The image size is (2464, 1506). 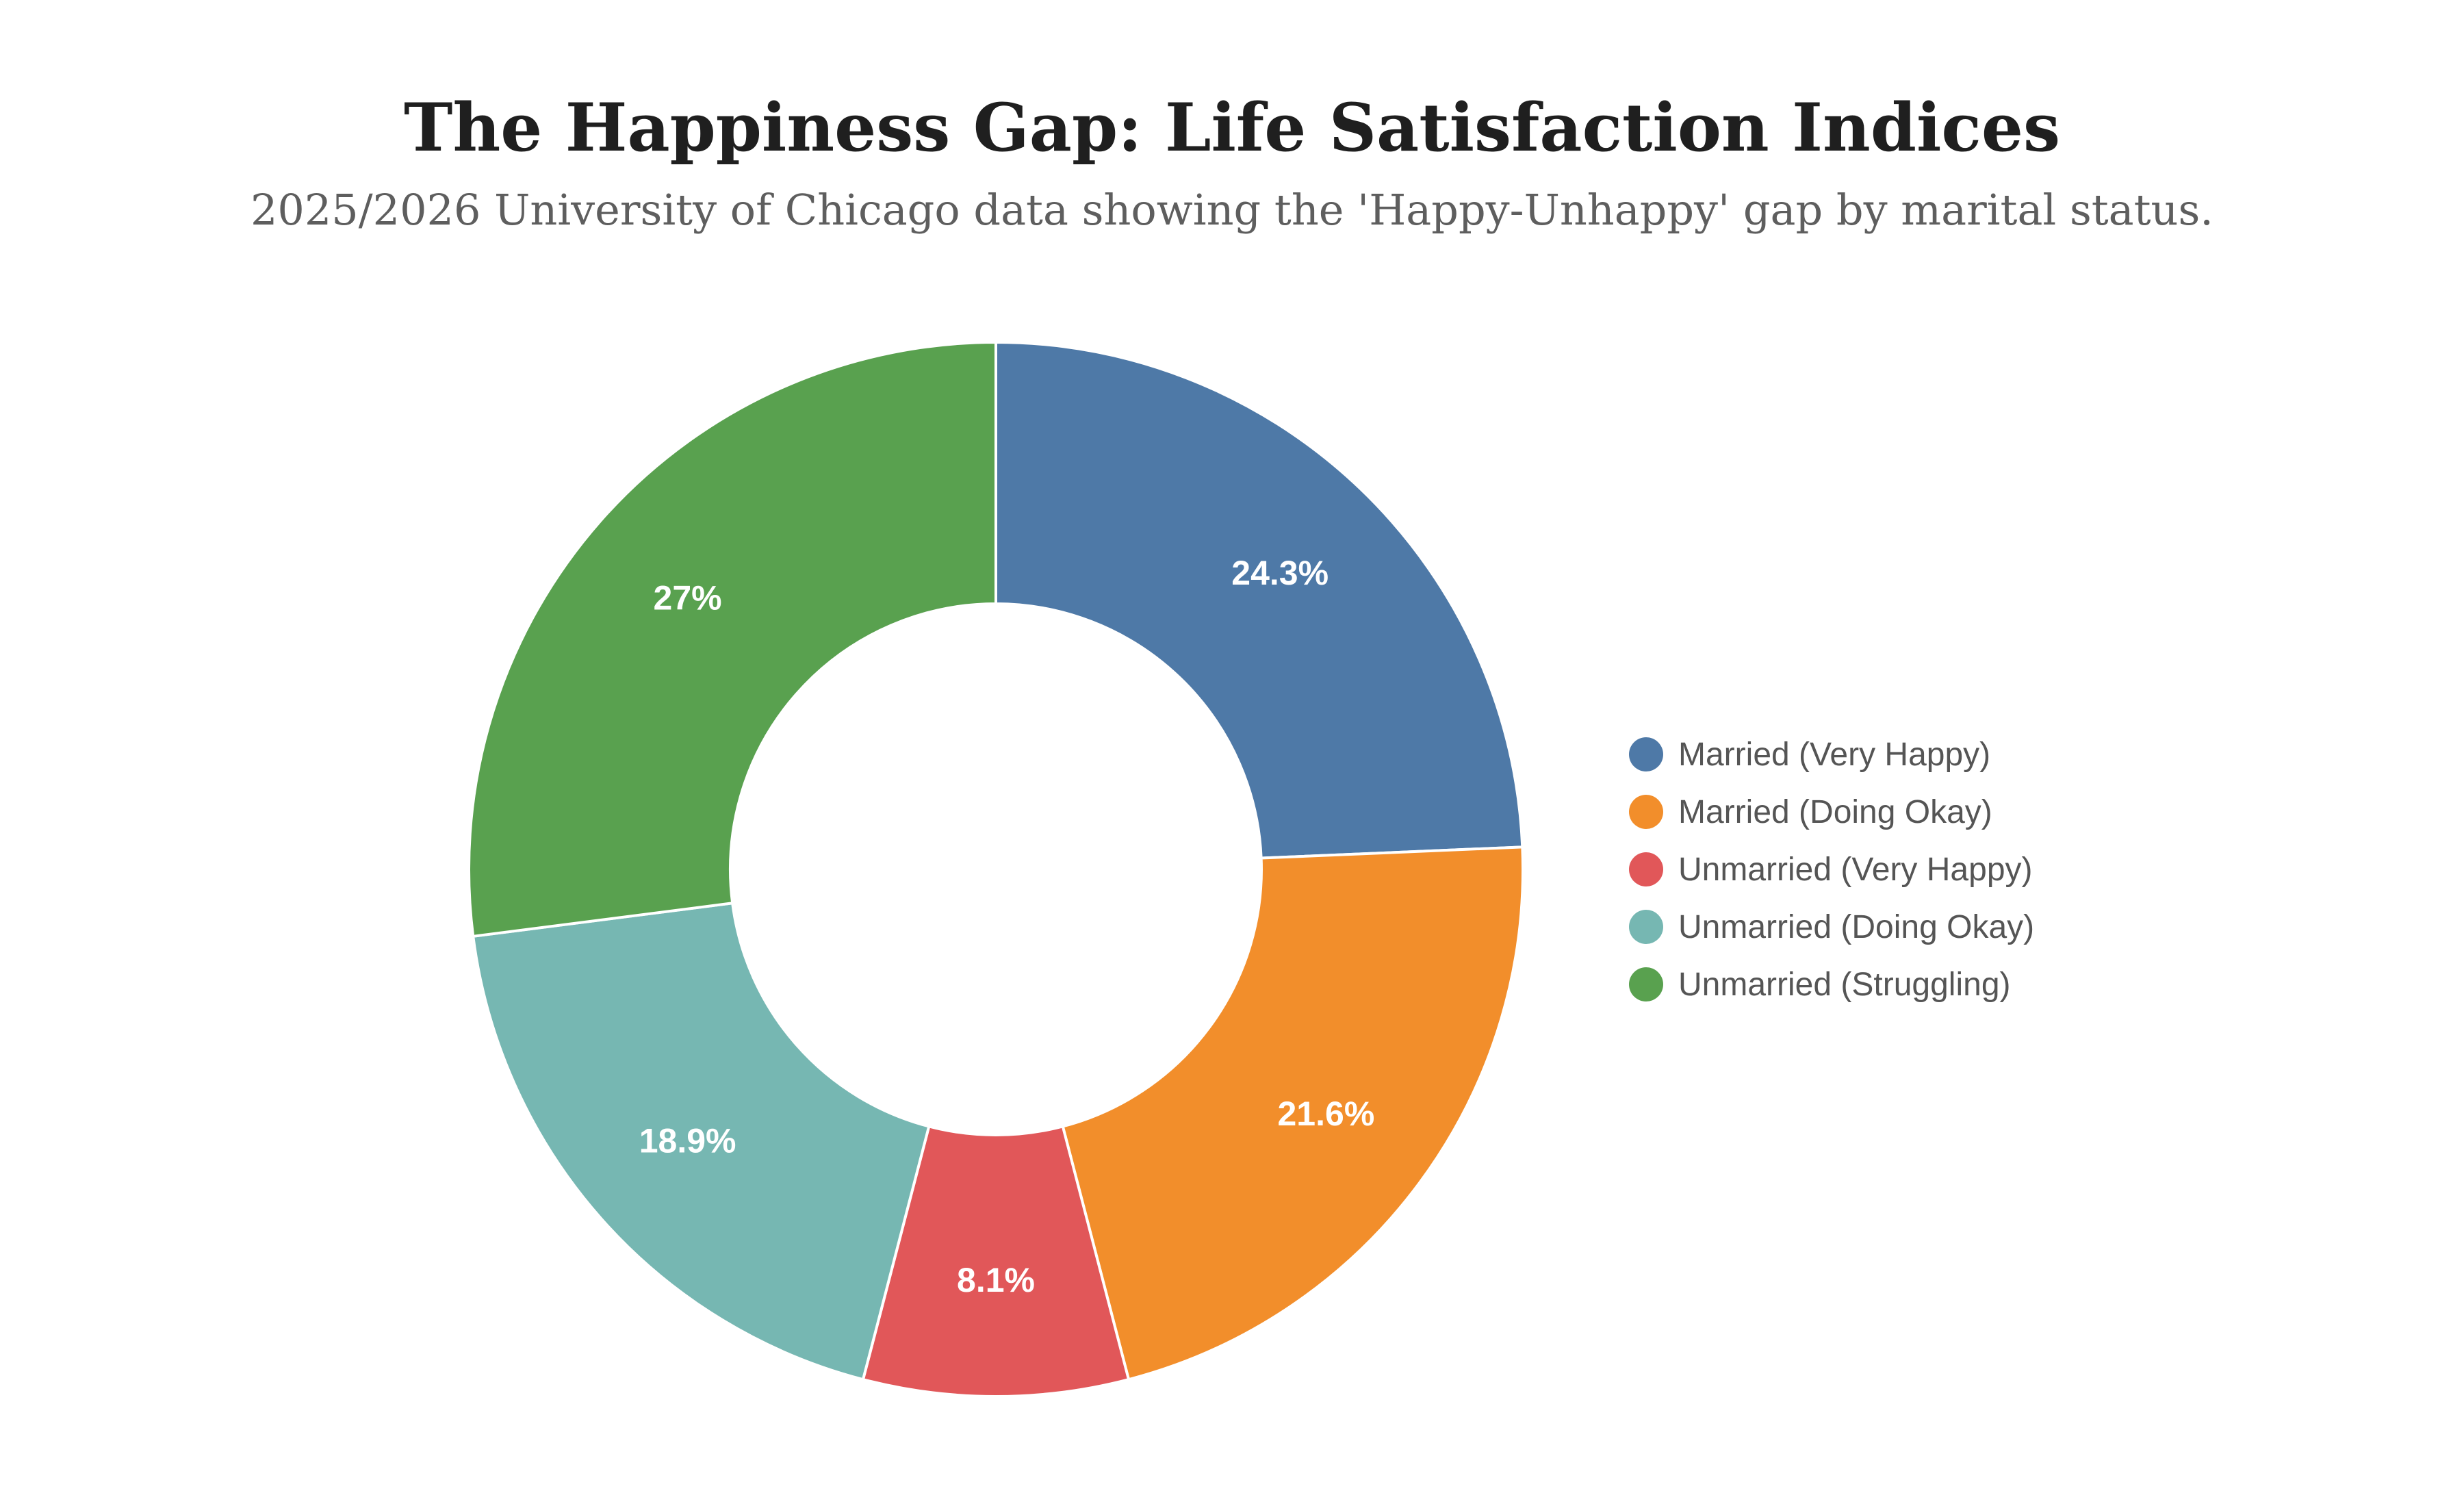 I want to click on legend-item: Unmarried (Very Happy), so click(x=1831, y=870).